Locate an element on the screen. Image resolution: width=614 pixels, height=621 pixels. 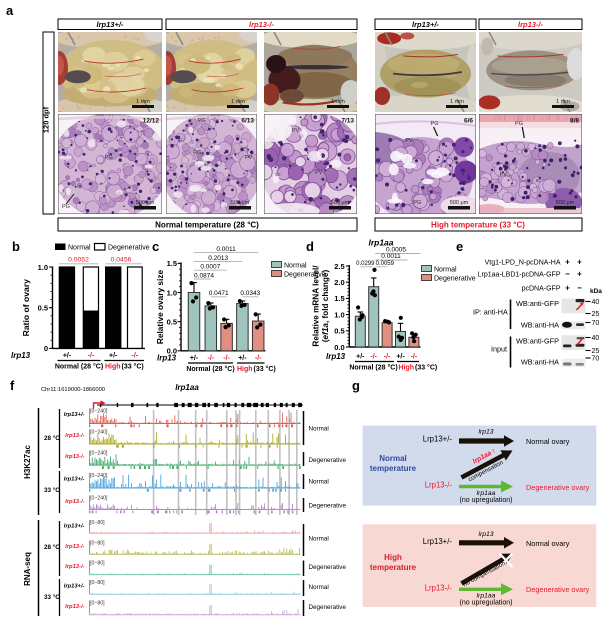
svg-text: 0.0052 is located at coordinates (78, 260).